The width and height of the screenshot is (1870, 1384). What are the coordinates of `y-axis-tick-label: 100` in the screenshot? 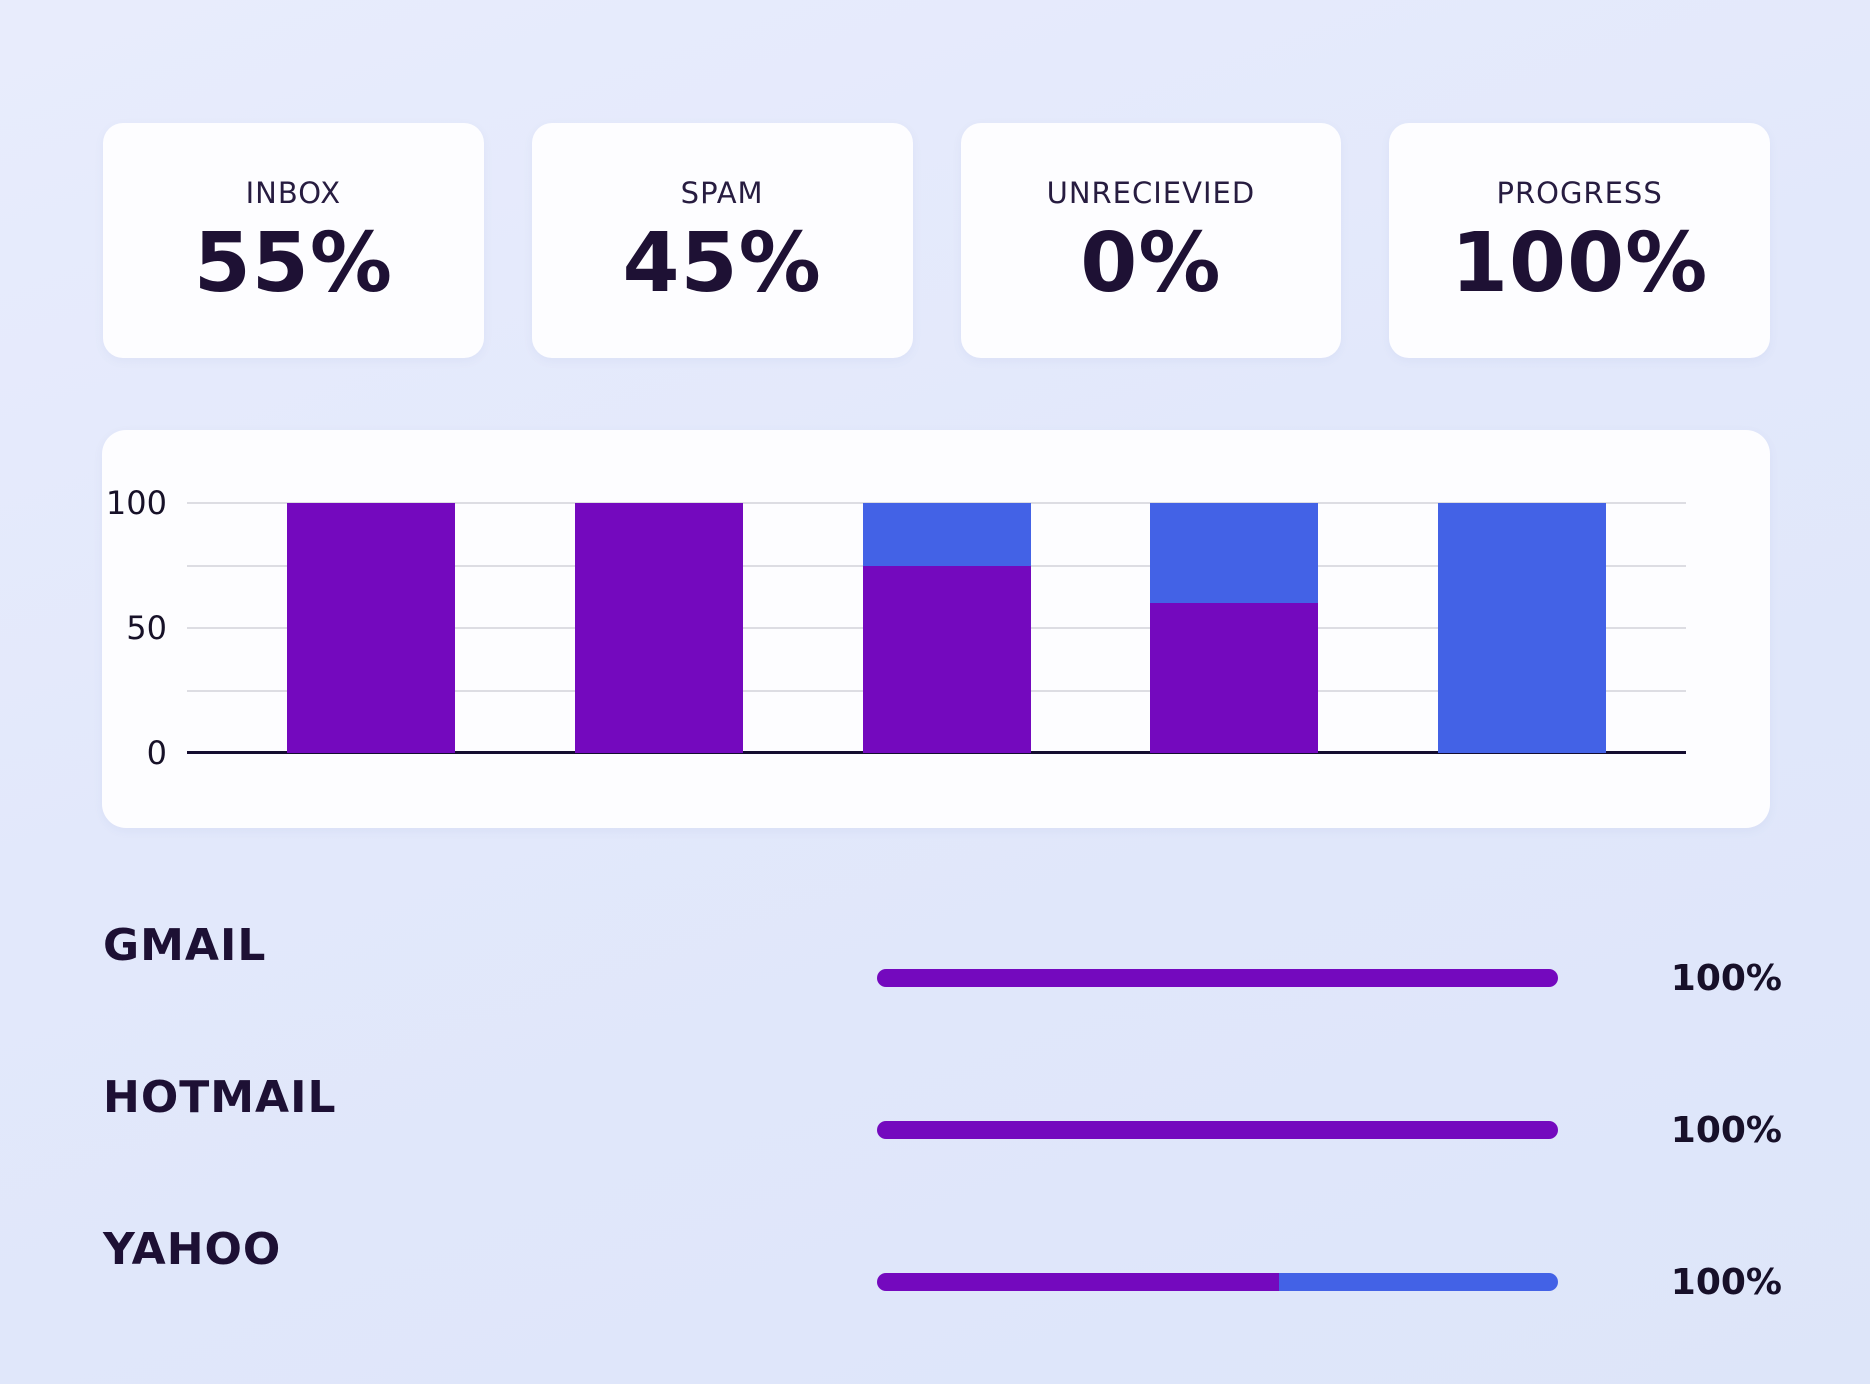 It's located at (136, 503).